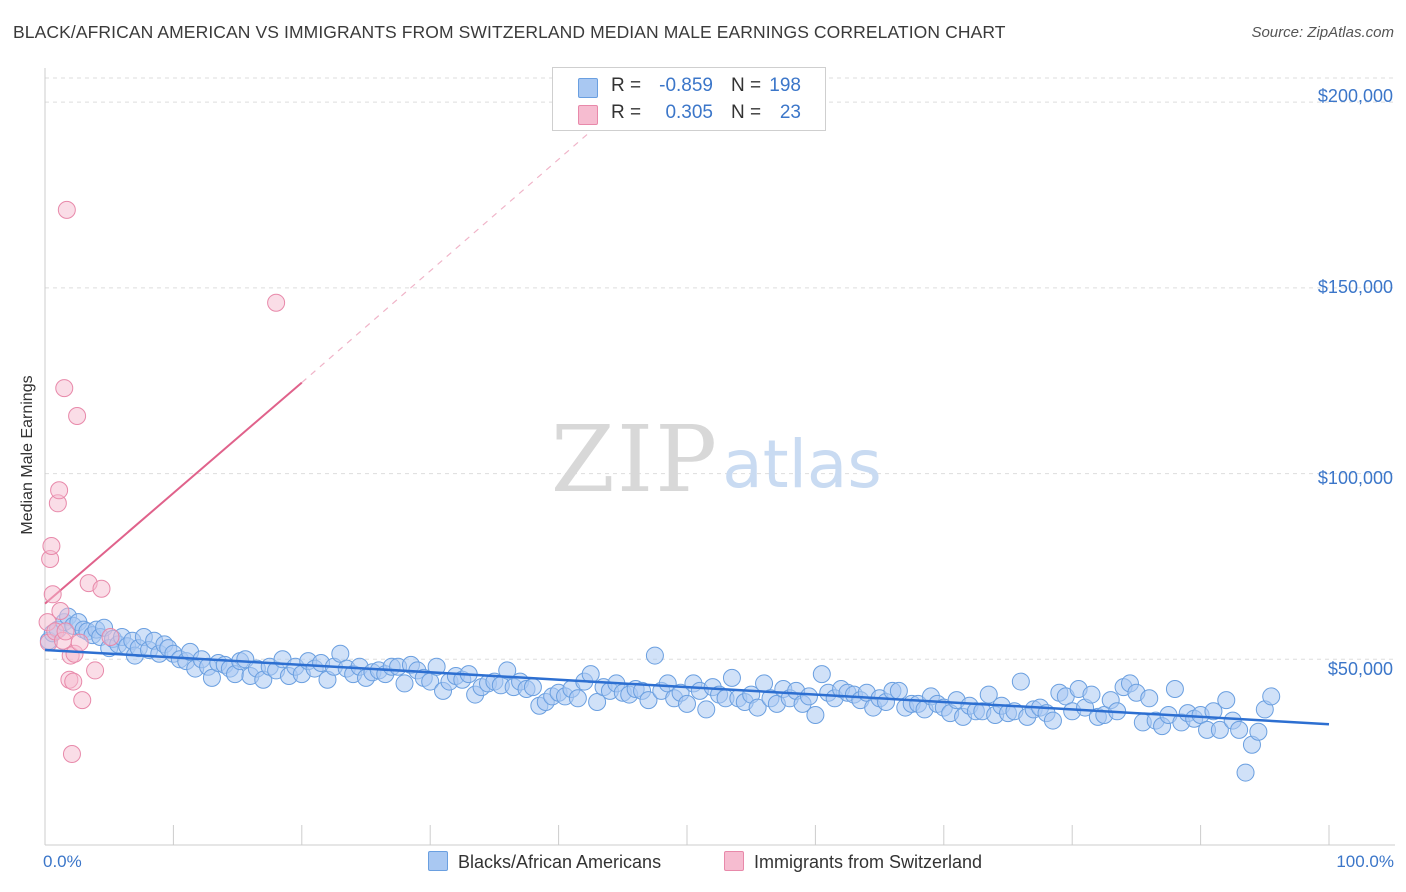 Image resolution: width=1406 pixels, height=892 pixels. Describe the element at coordinates (1322, 32) in the screenshot. I see `source-label: Source: ZipAtlas.com` at that location.